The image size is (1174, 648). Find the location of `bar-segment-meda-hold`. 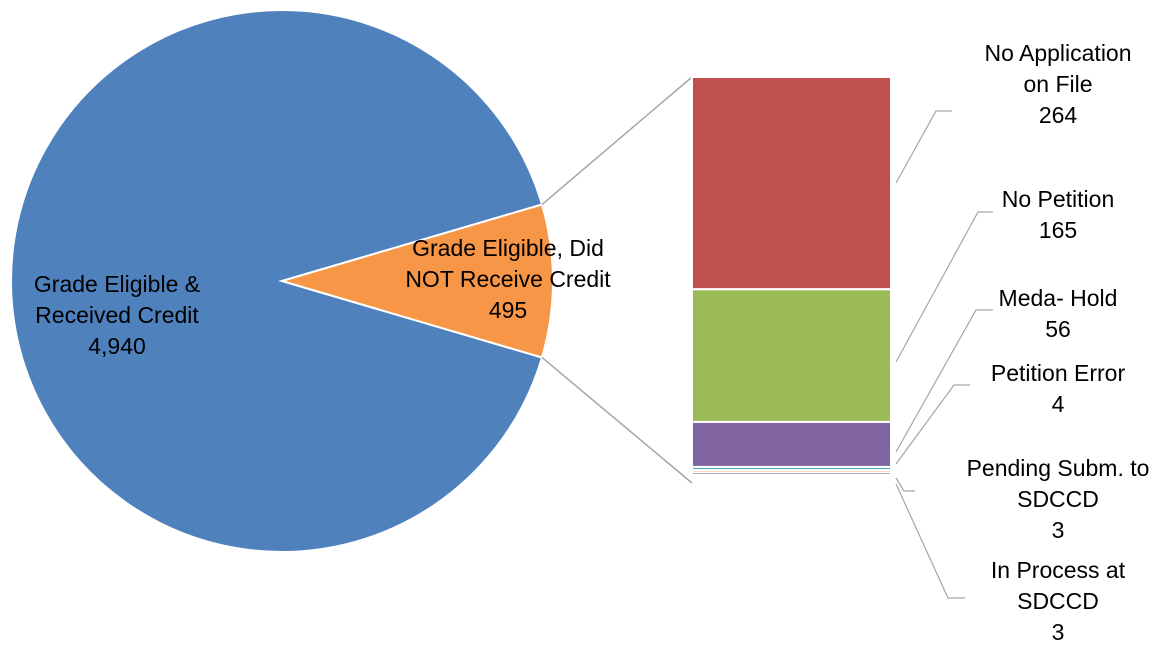

bar-segment-meda-hold is located at coordinates (791, 444).